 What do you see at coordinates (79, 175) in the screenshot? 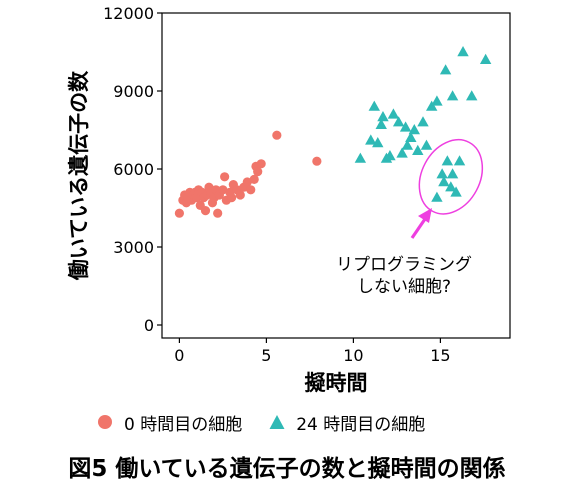
I see `y-axis-label: 働いている遺伝子の数` at bounding box center [79, 175].